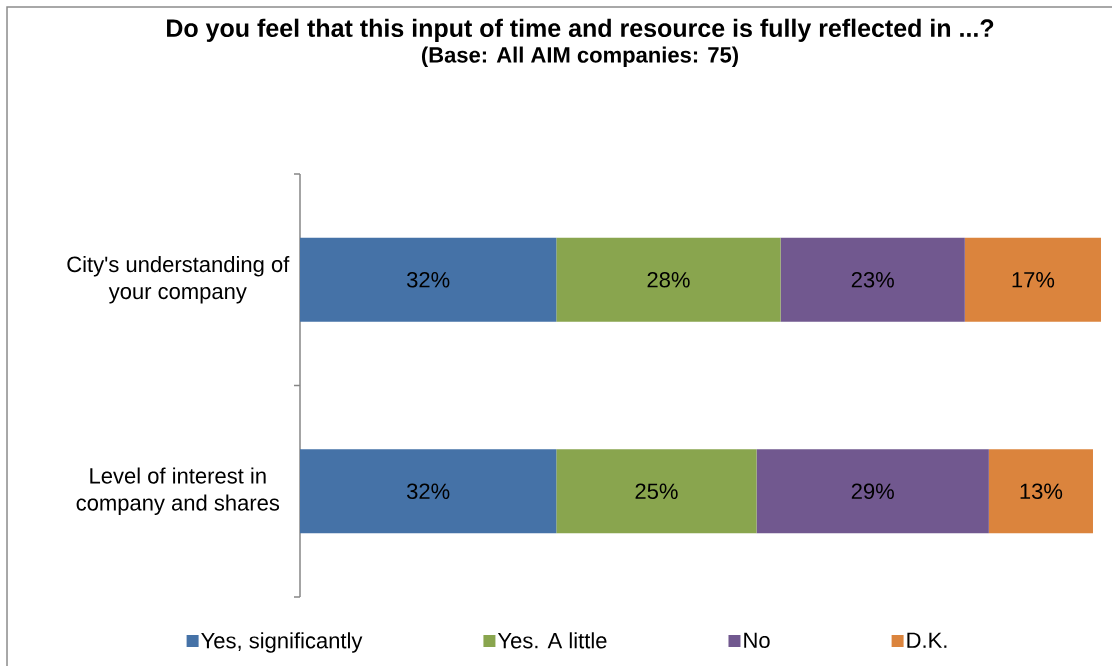 The image size is (1112, 666). I want to click on data-label: 13%, so click(1041, 491).